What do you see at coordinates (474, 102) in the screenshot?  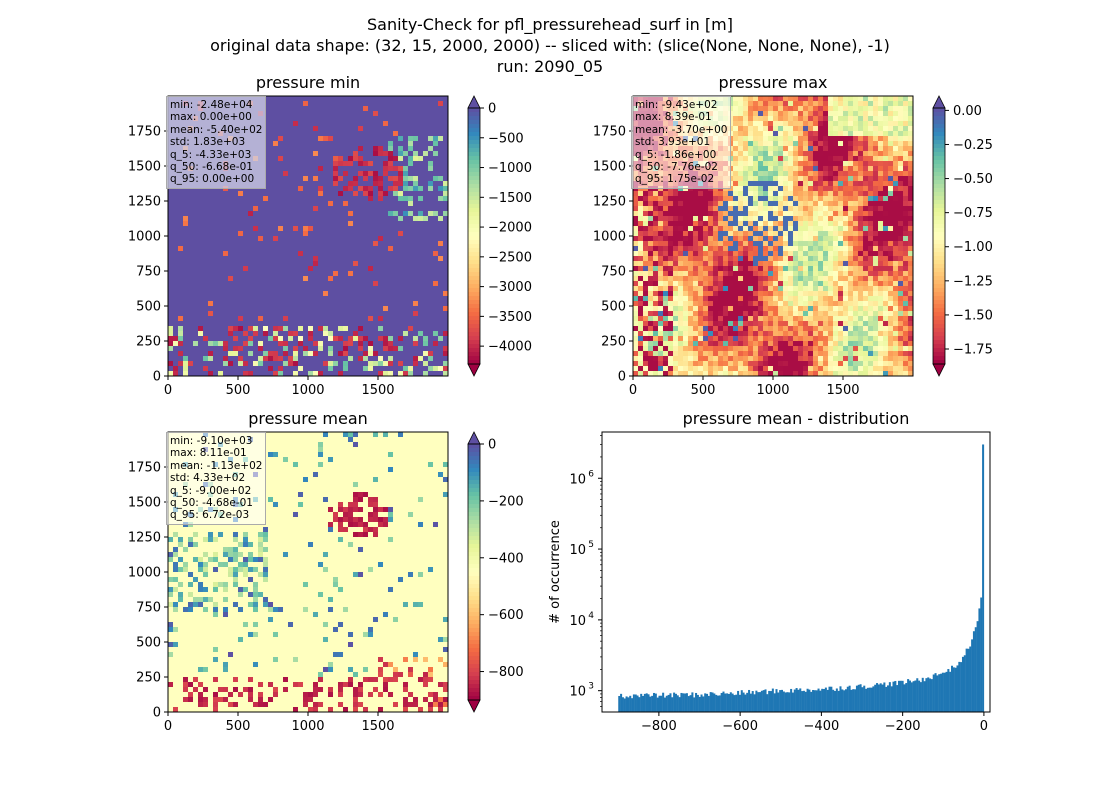 I see `colorbar-extend-top` at bounding box center [474, 102].